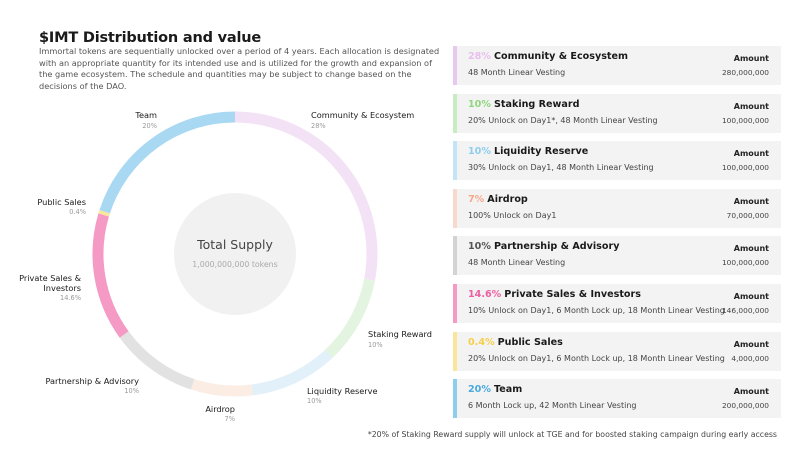 The width and height of the screenshot is (806, 453). I want to click on center-disc, so click(235, 254).